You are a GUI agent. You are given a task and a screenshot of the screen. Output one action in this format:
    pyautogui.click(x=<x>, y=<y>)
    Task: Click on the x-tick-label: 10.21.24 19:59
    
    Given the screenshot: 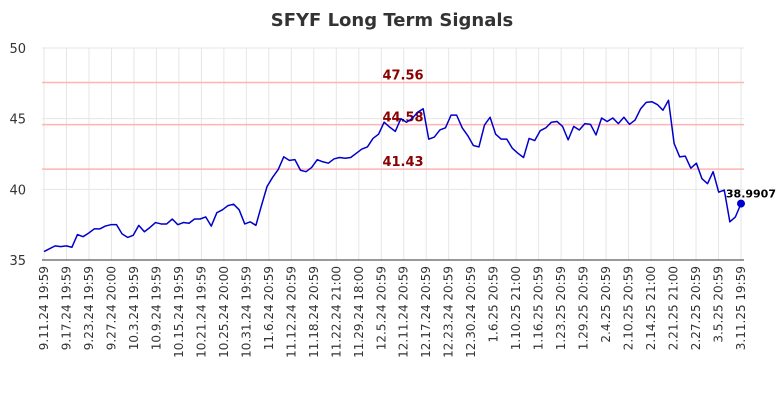 What is the action you would take?
    pyautogui.click(x=201, y=312)
    